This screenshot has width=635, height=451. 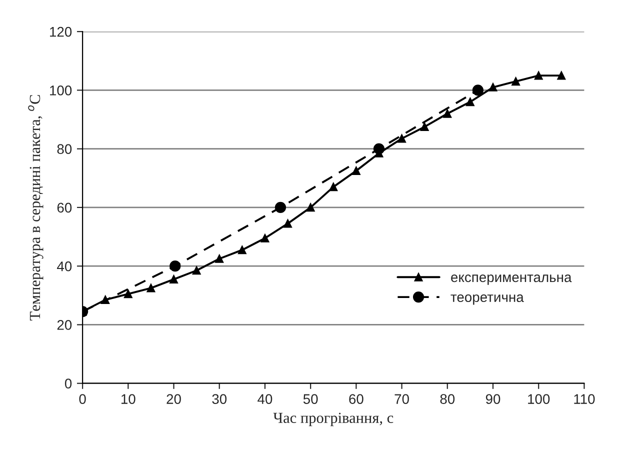 I want to click on x-tick-label: 30, so click(x=219, y=399).